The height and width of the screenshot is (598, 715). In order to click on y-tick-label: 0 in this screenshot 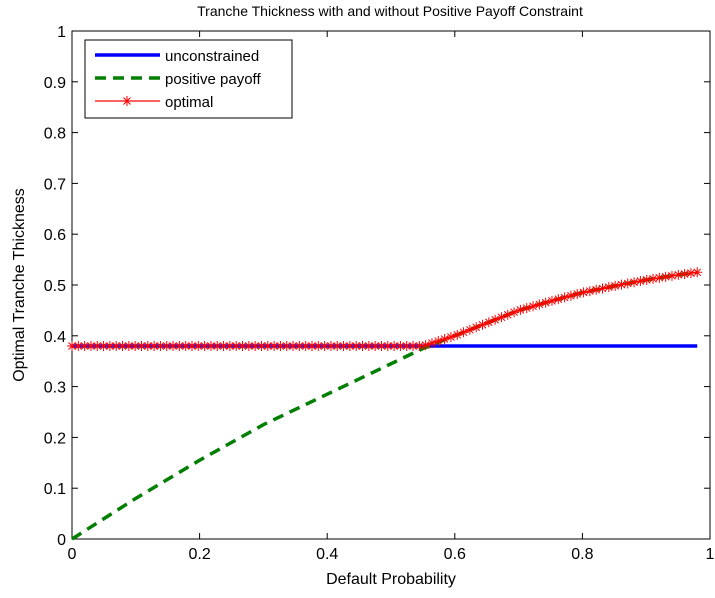, I will do `click(61, 540)`.